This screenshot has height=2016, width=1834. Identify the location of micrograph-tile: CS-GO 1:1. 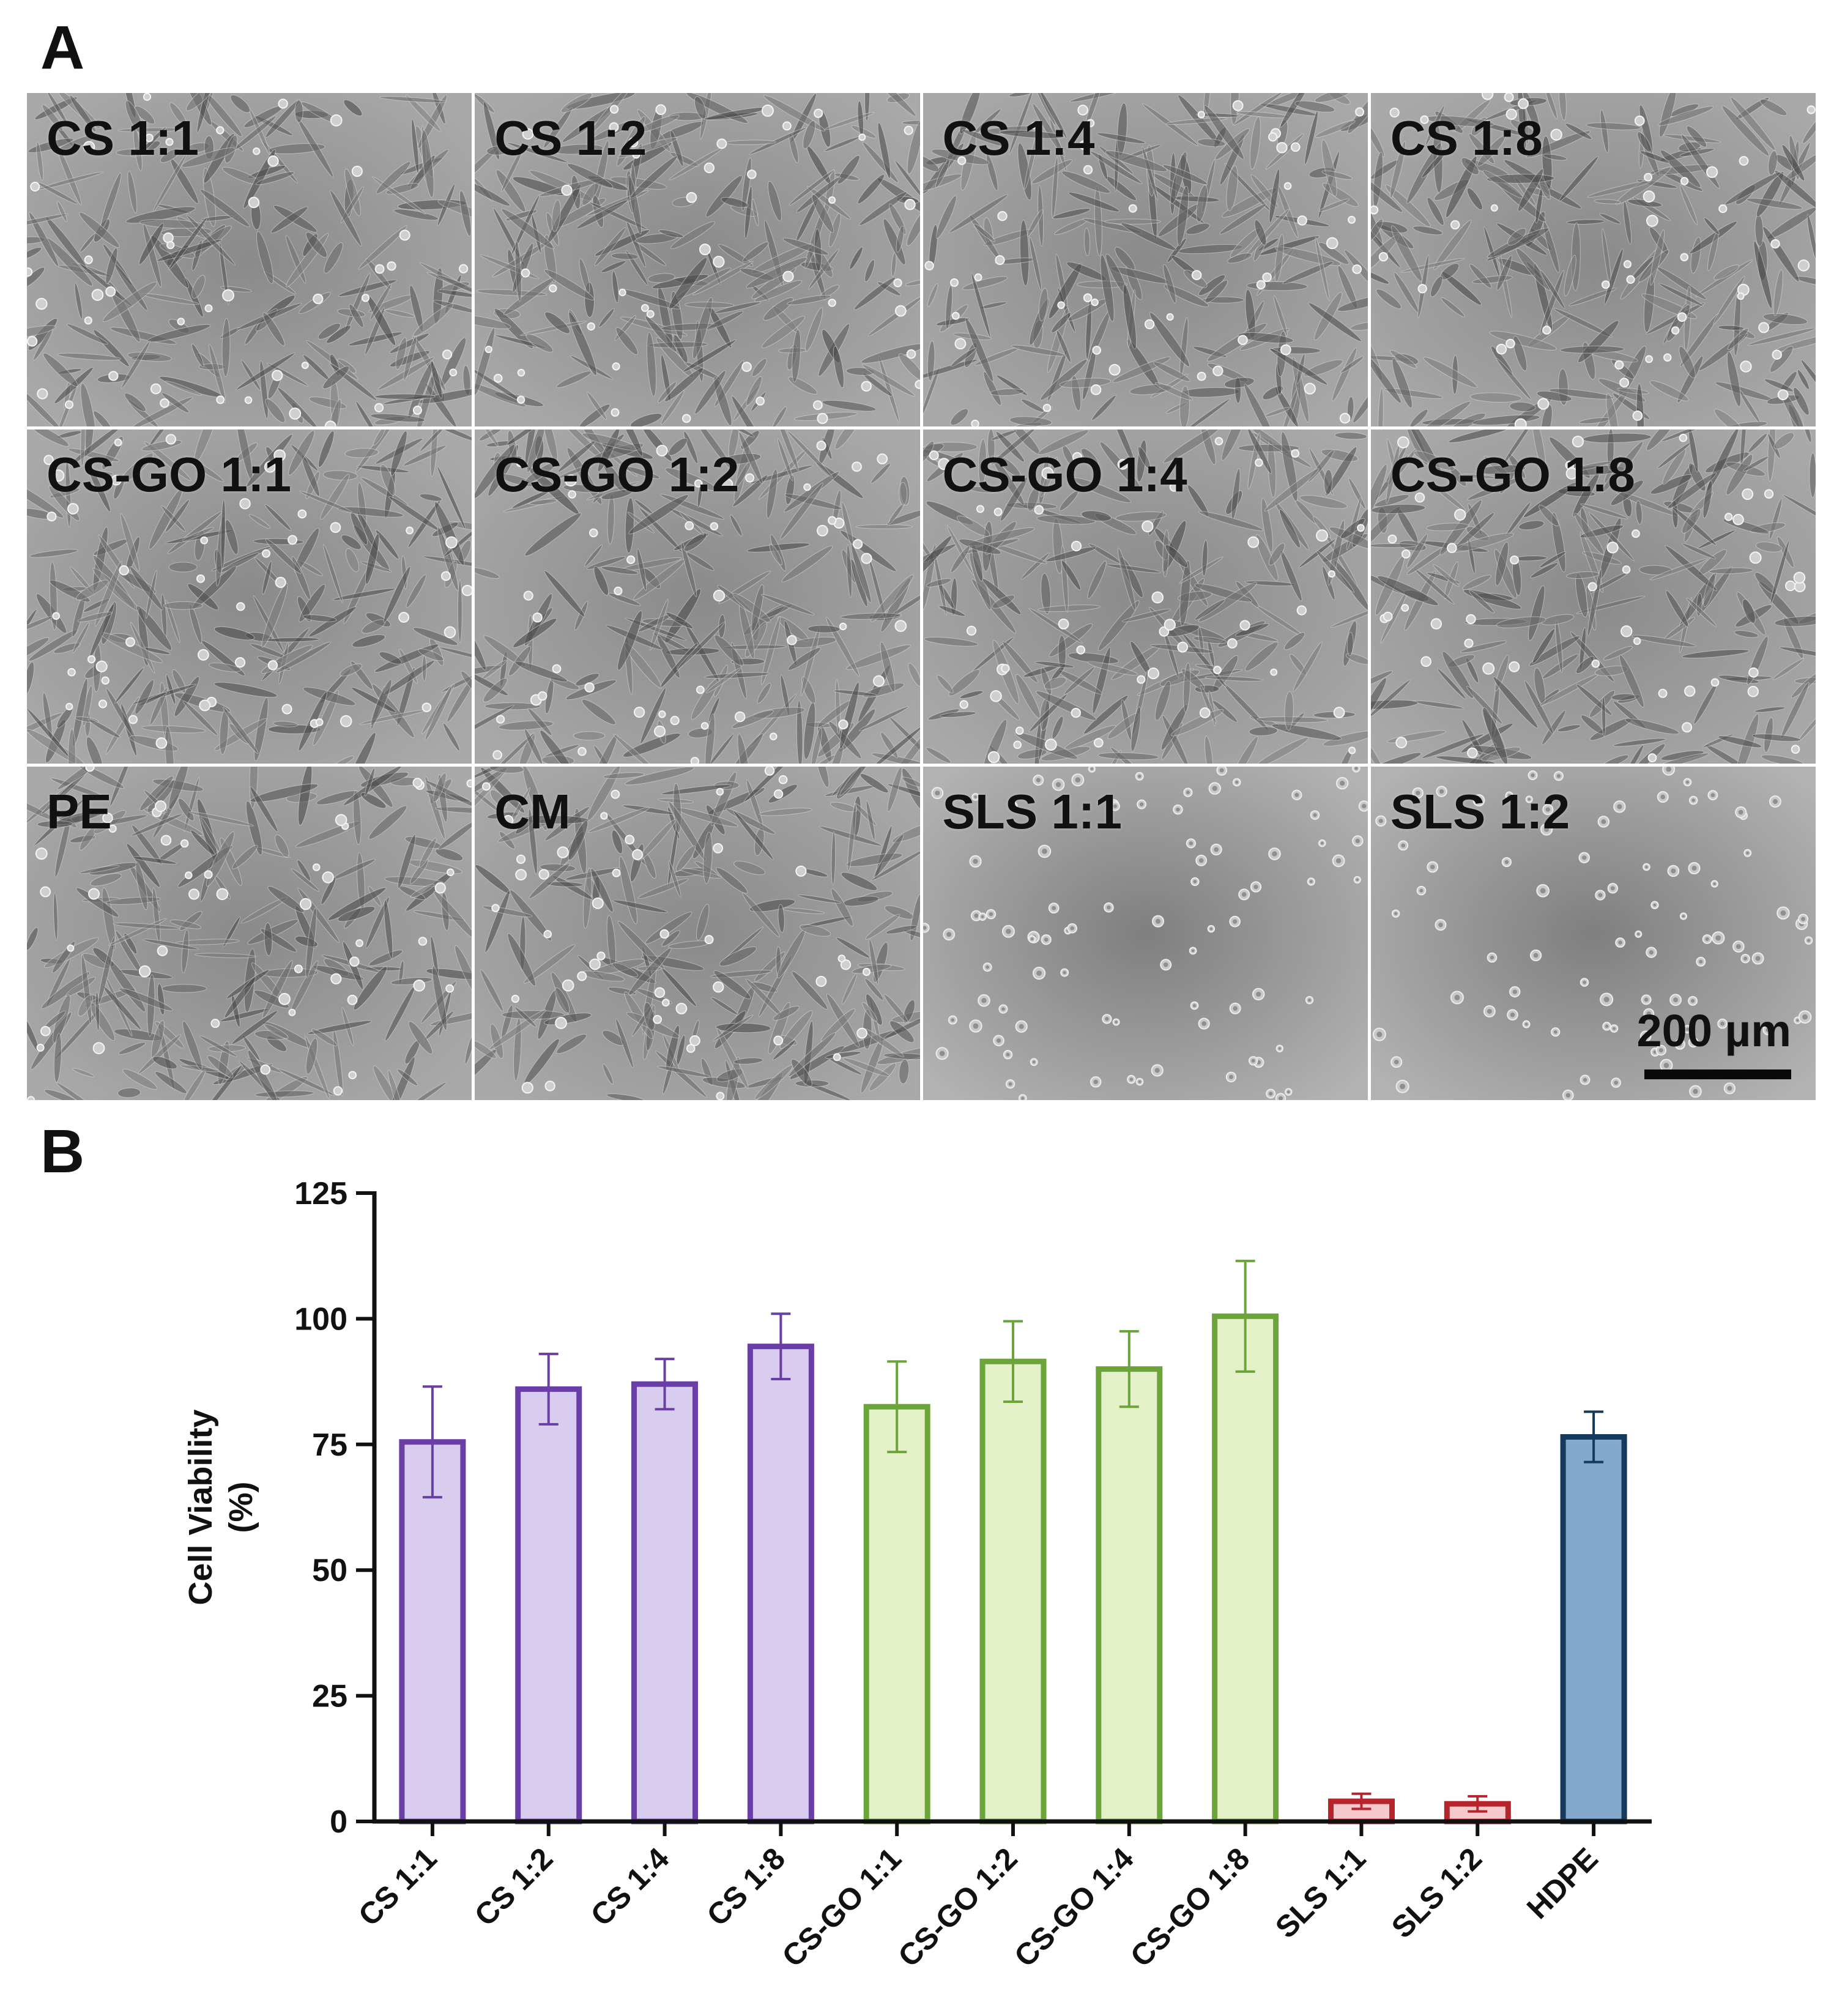
(249, 597).